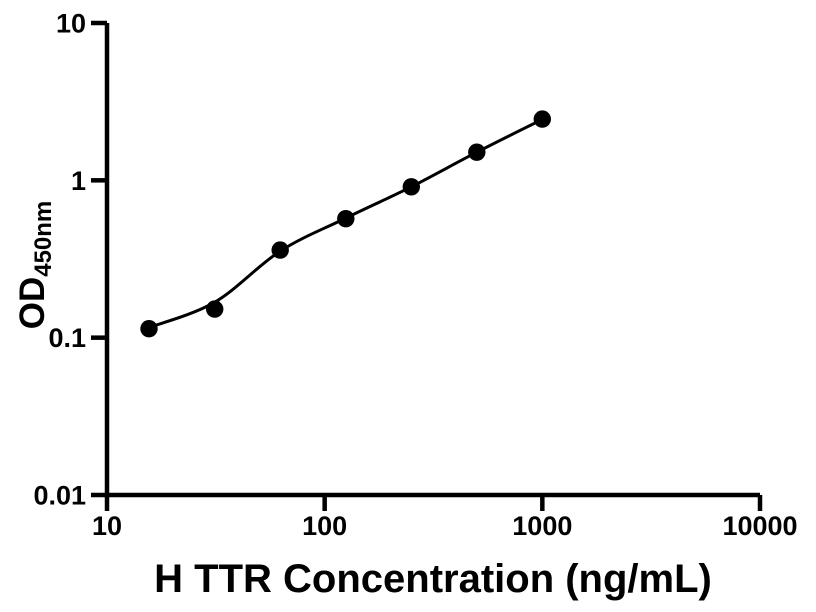 This screenshot has width=816, height=612. What do you see at coordinates (78, 181) in the screenshot?
I see `y-tick-label: 1` at bounding box center [78, 181].